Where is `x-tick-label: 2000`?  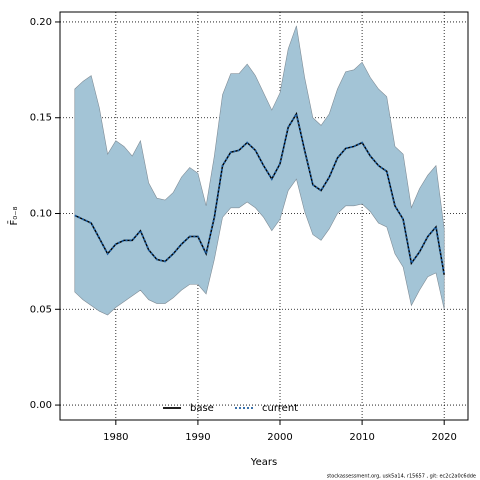 x-tick-label: 2000 is located at coordinates (279, 437).